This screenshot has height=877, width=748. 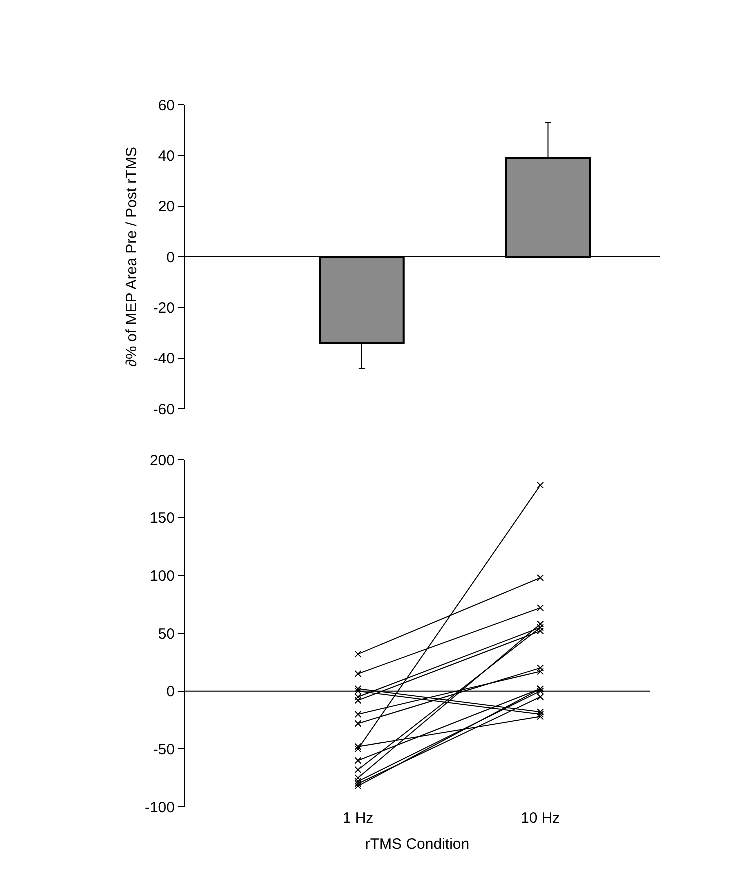 I want to click on y-axis-title: ∂% of MEP Area Pre / Post rTMS, so click(x=132, y=257).